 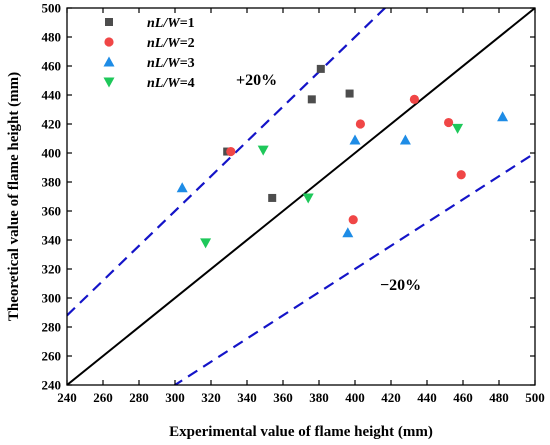 What do you see at coordinates (463, 397) in the screenshot?
I see `x-tick-label-460: 460` at bounding box center [463, 397].